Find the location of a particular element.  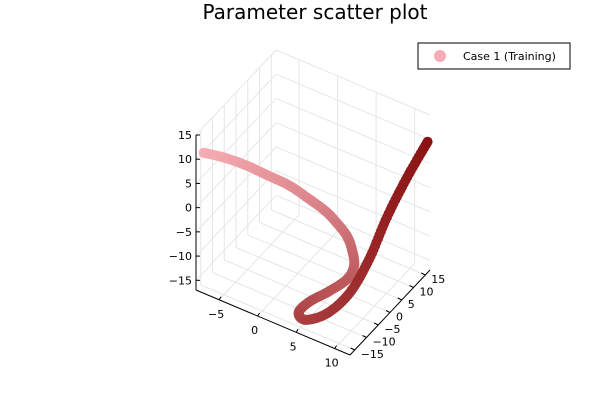

y-tick-label: −10 is located at coordinates (383, 342).